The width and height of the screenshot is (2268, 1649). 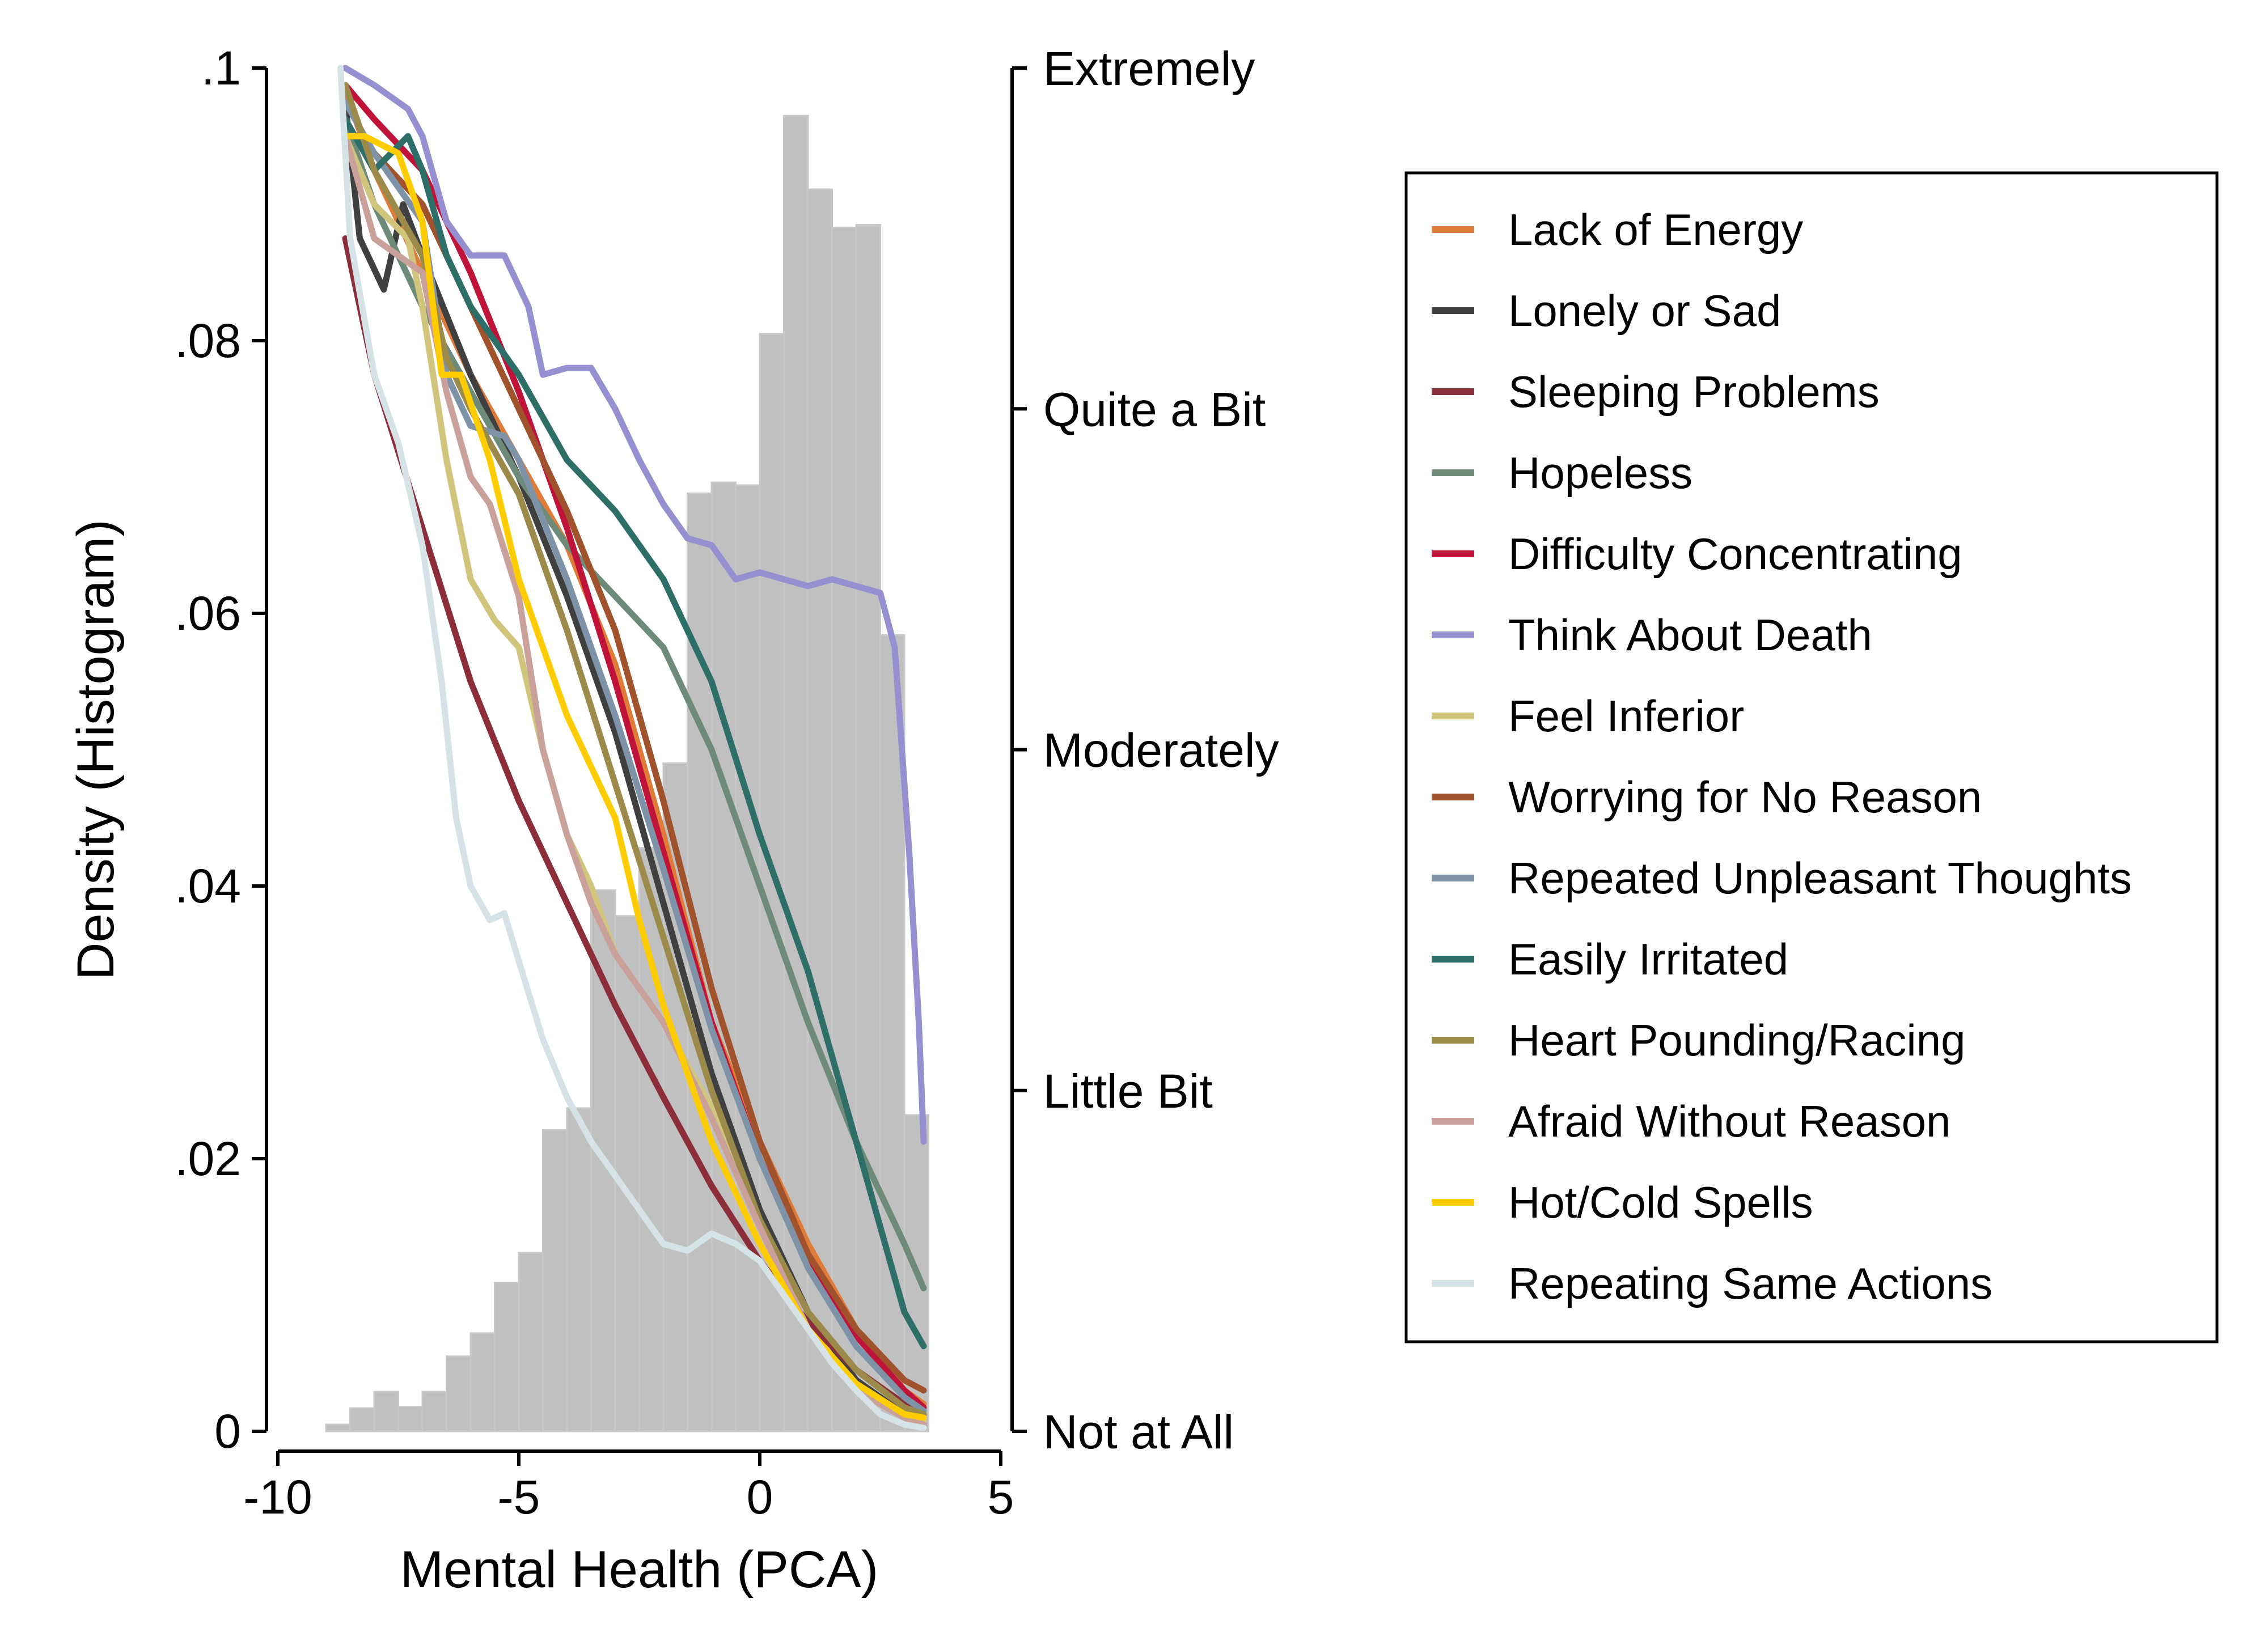 What do you see at coordinates (208, 613) in the screenshot?
I see `y-tick-label: .06` at bounding box center [208, 613].